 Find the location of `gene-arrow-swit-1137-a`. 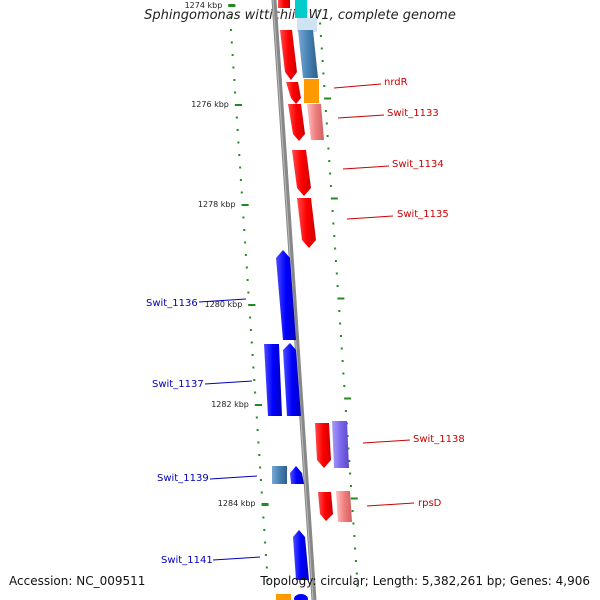

gene-arrow-swit-1137-a is located at coordinates (273, 380).